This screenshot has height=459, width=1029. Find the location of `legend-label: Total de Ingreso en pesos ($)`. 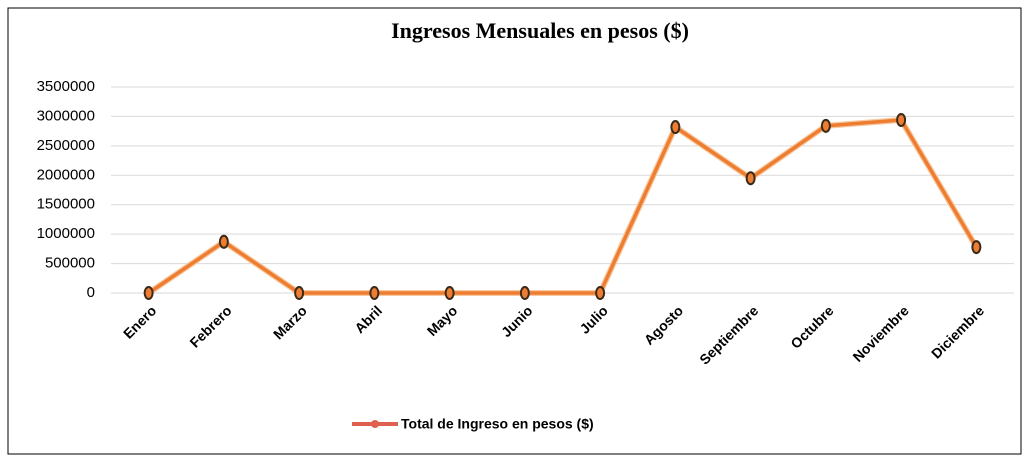

legend-label: Total de Ingreso en pesos ($) is located at coordinates (497, 424).